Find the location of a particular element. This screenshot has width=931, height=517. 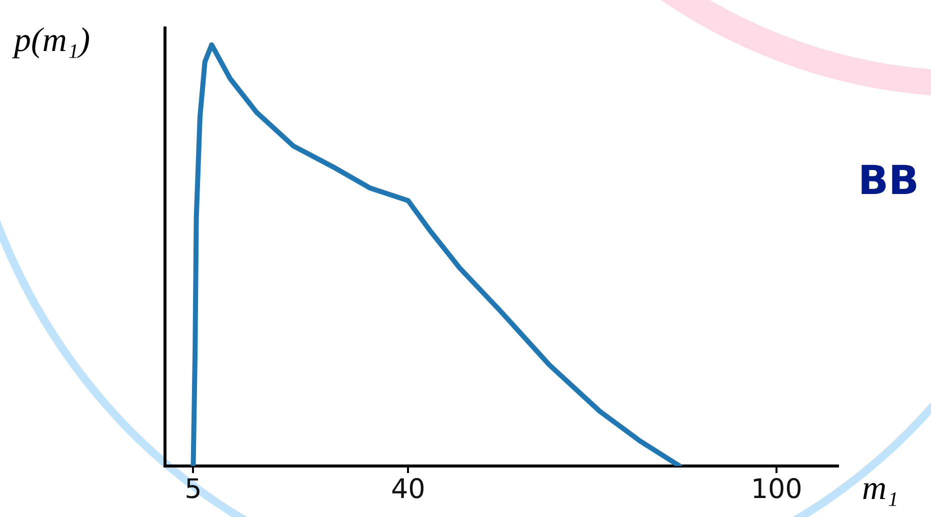

x-tick-label: 40 is located at coordinates (408, 490).